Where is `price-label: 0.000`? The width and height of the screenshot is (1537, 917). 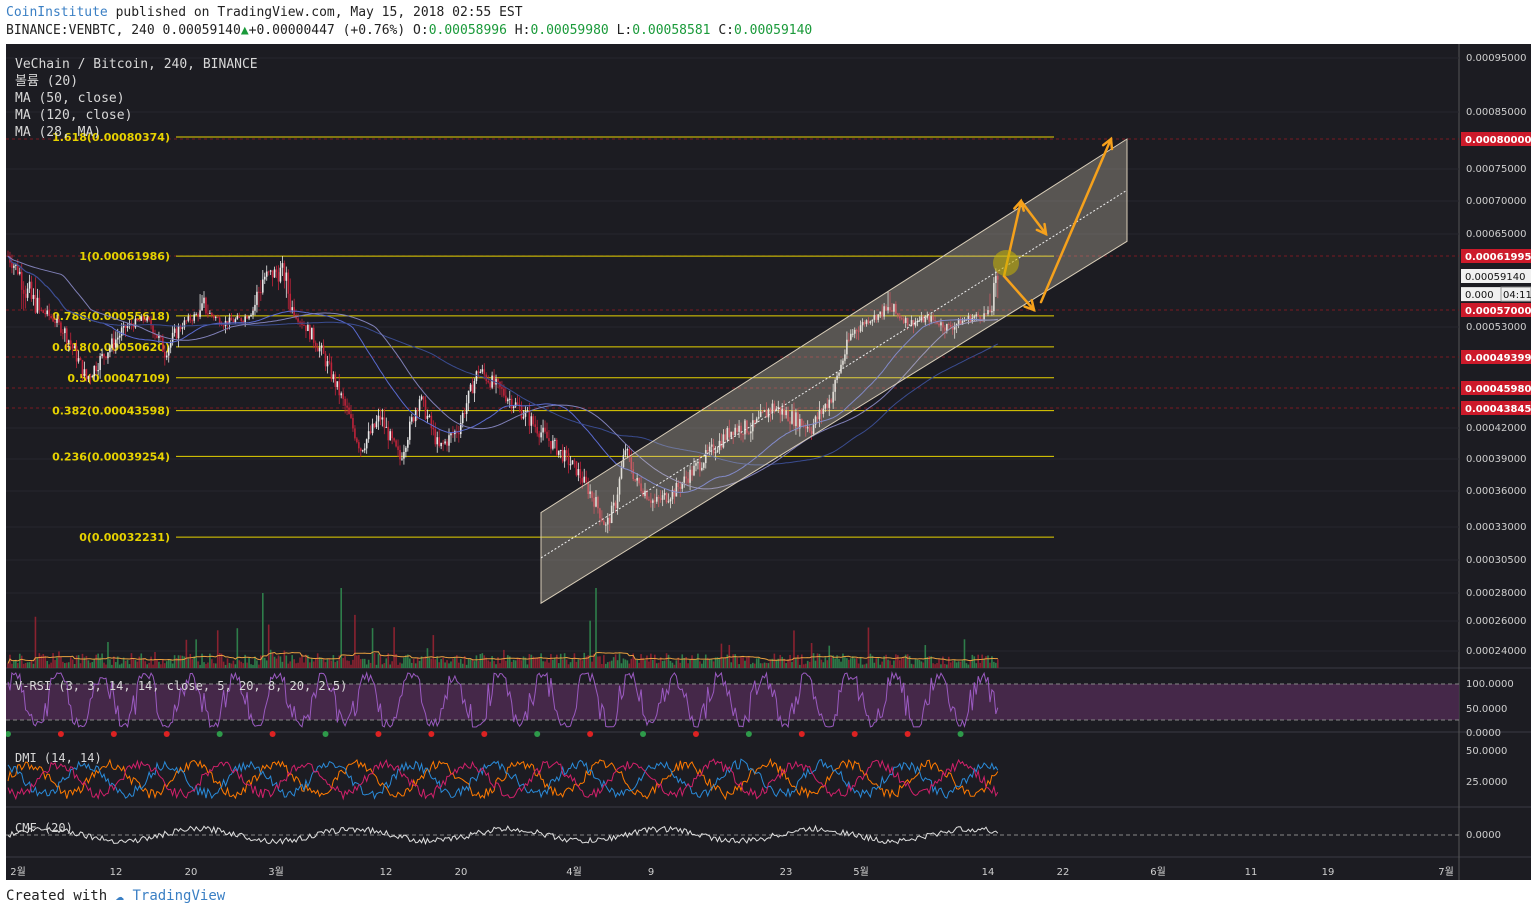 price-label: 0.000 is located at coordinates (1479, 295).